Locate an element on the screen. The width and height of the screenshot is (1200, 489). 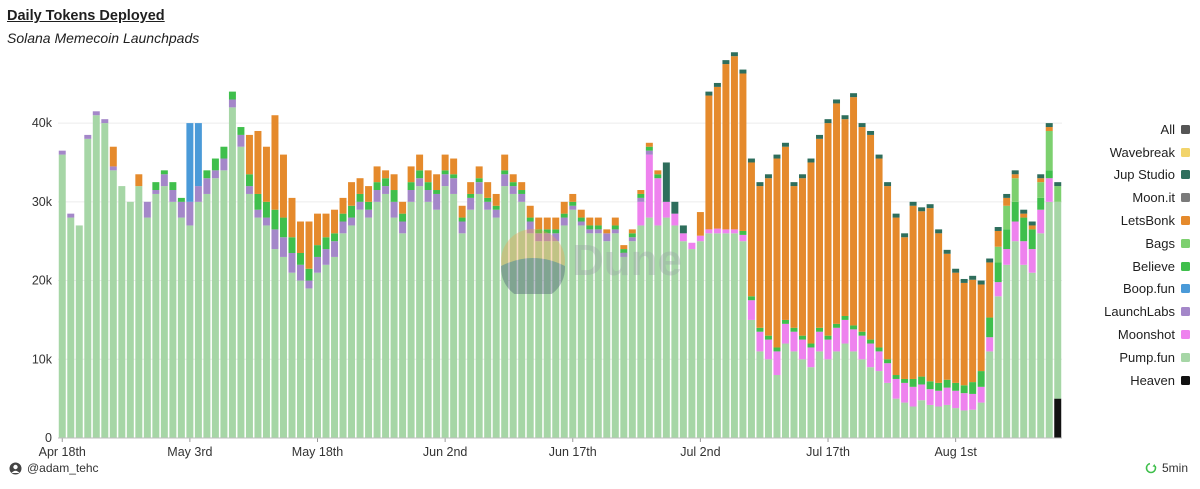
legend-item-boop-fun: Boop.fun is located at coordinates (1156, 289).